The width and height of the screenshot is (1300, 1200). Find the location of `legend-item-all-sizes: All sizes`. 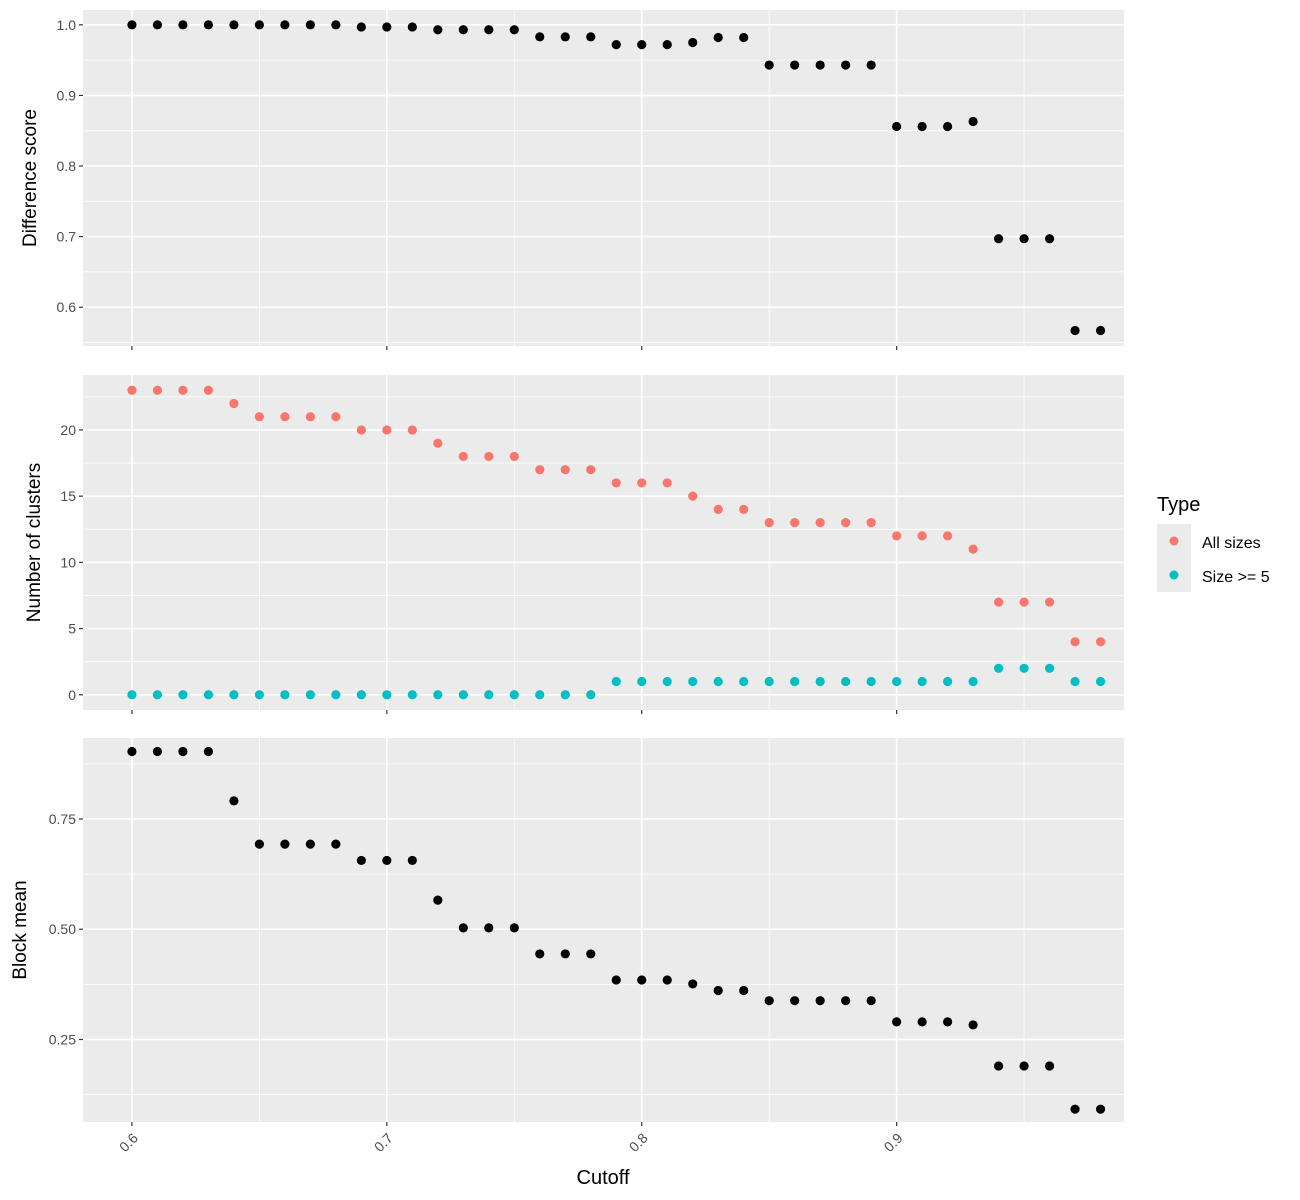

legend-item-all-sizes: All sizes is located at coordinates (1209, 541).